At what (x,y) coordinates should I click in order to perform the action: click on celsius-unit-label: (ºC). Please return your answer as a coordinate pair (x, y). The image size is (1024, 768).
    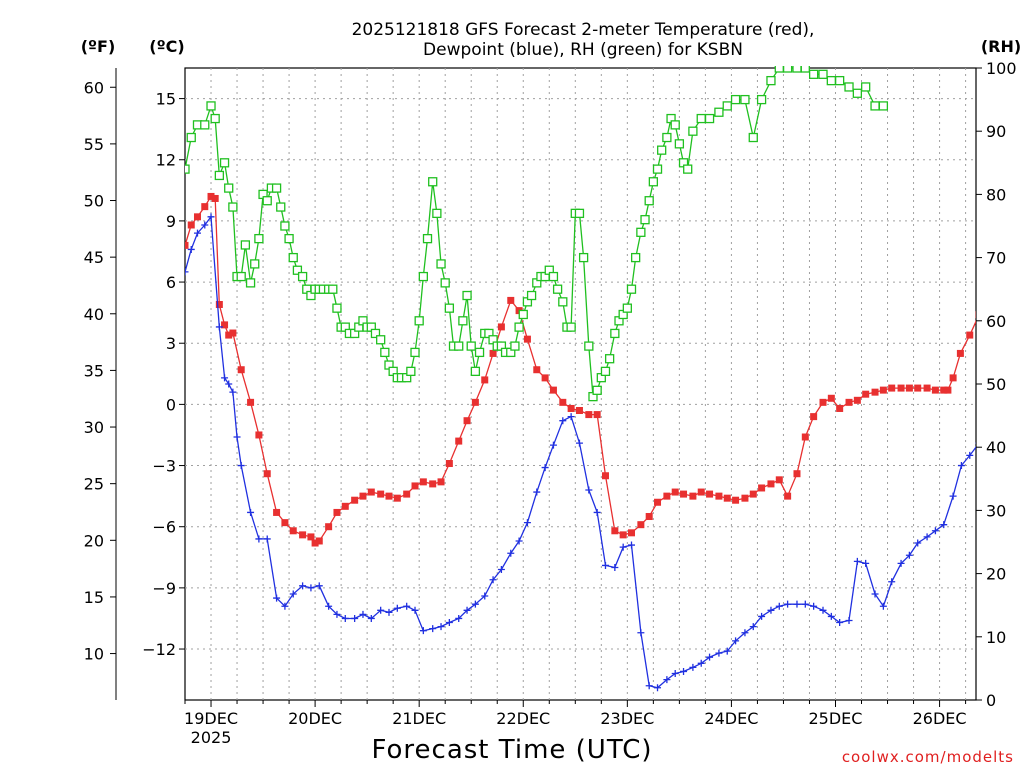
    Looking at the image, I should click on (166, 46).